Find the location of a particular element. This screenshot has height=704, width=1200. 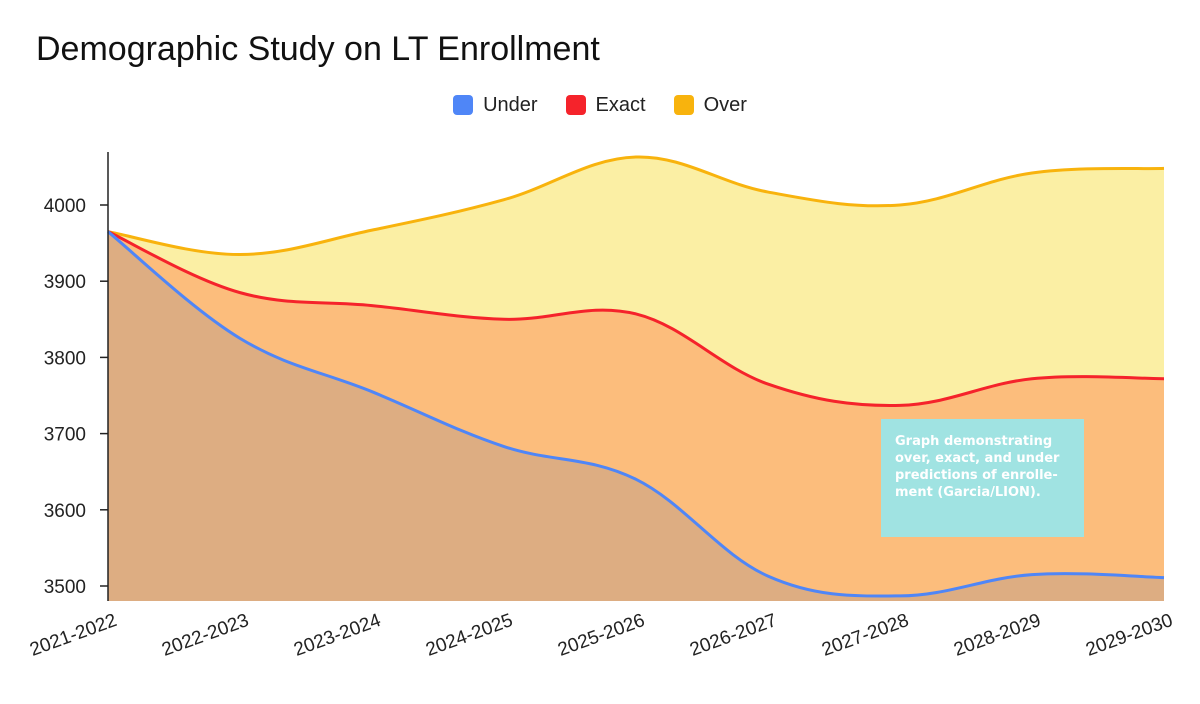

x-tick-label: 2026-2027 is located at coordinates (733, 635).